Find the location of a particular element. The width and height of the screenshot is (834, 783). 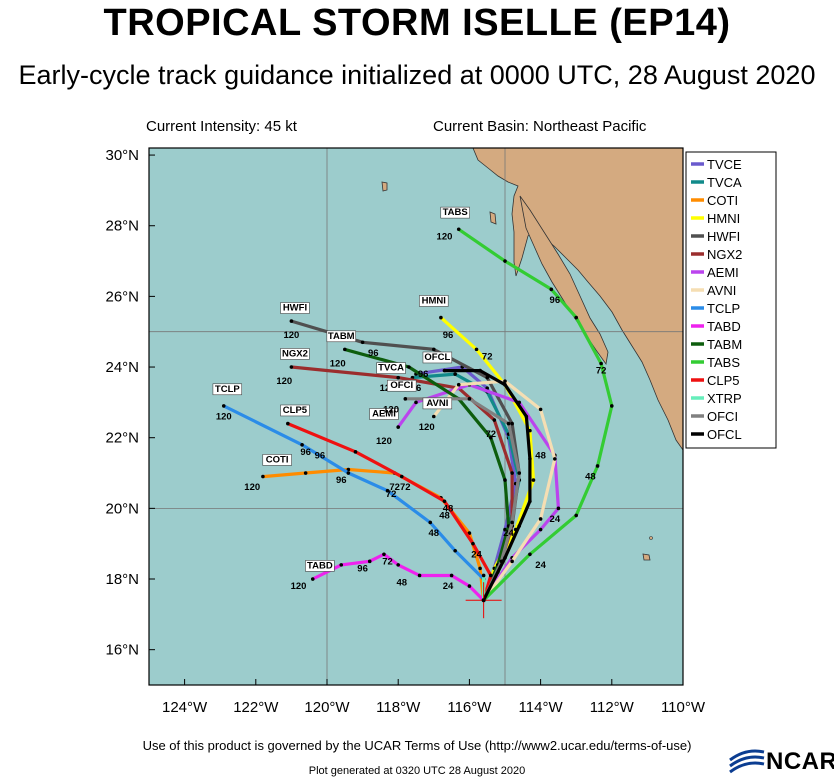

lon-tick-label: 116°W is located at coordinates (469, 707).